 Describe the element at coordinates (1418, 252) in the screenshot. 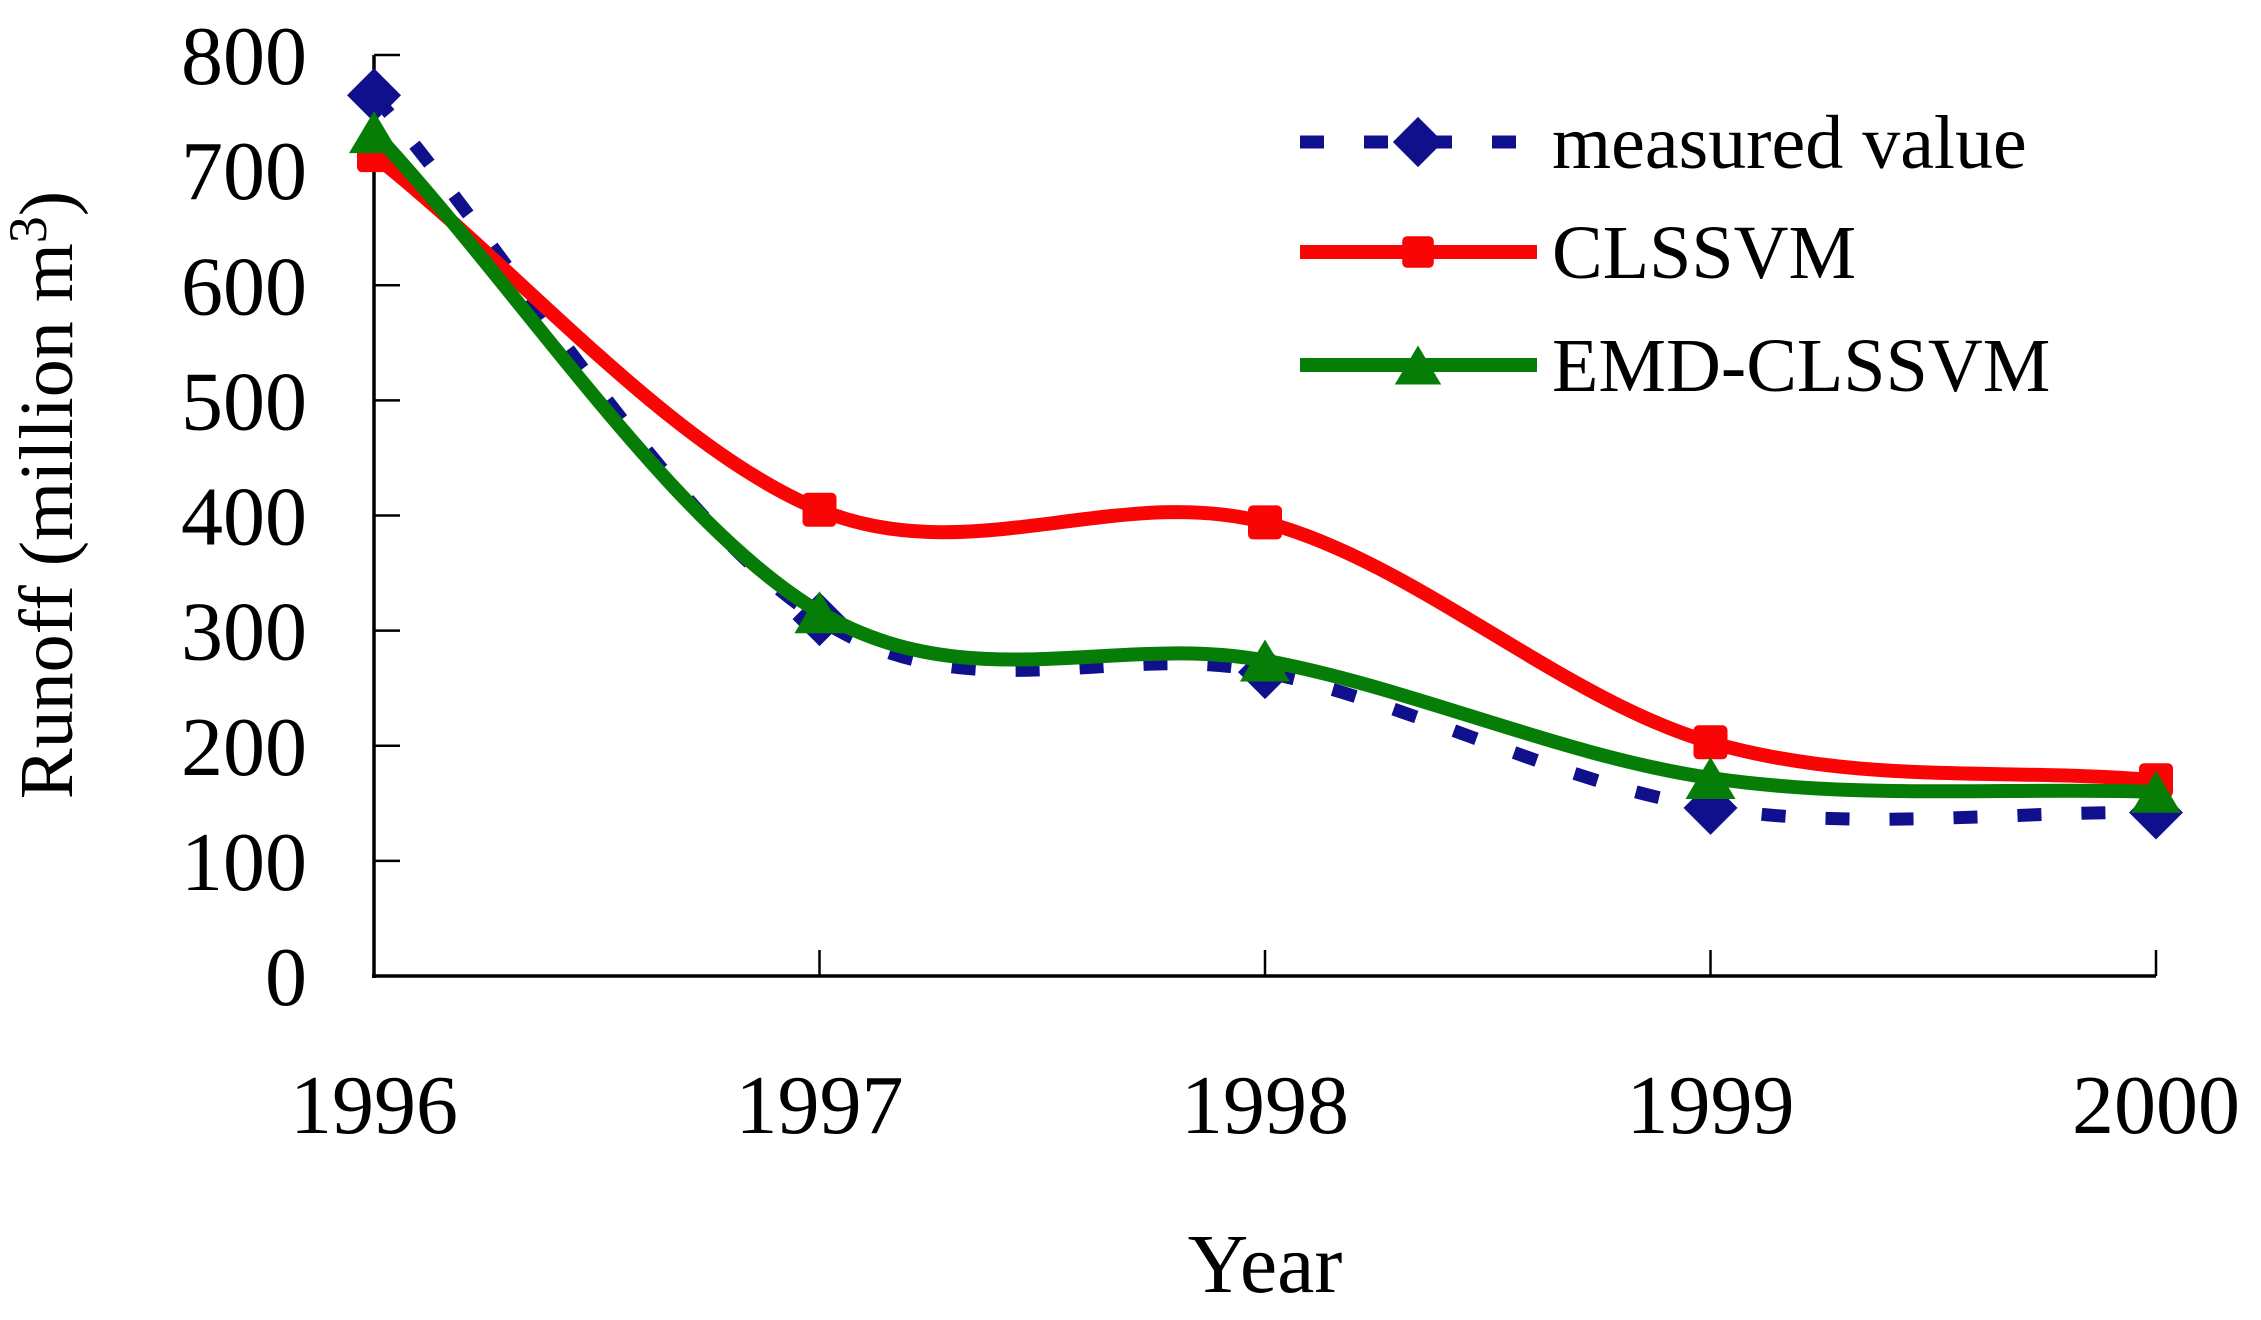

I see `legend-square-icon` at that location.